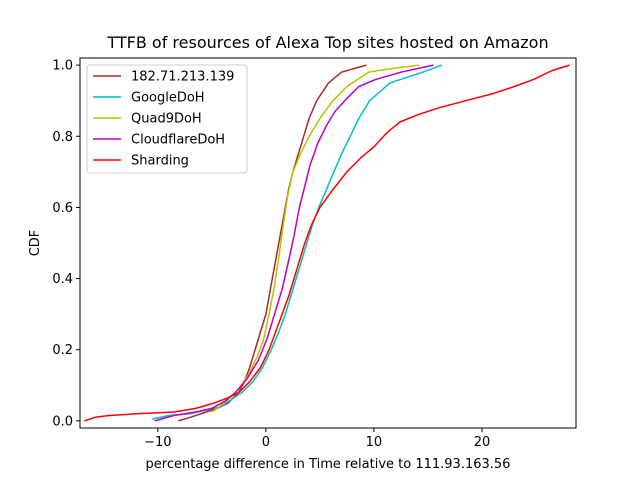  I want to click on x-axis: −10 0 10 20, so click(317, 439).